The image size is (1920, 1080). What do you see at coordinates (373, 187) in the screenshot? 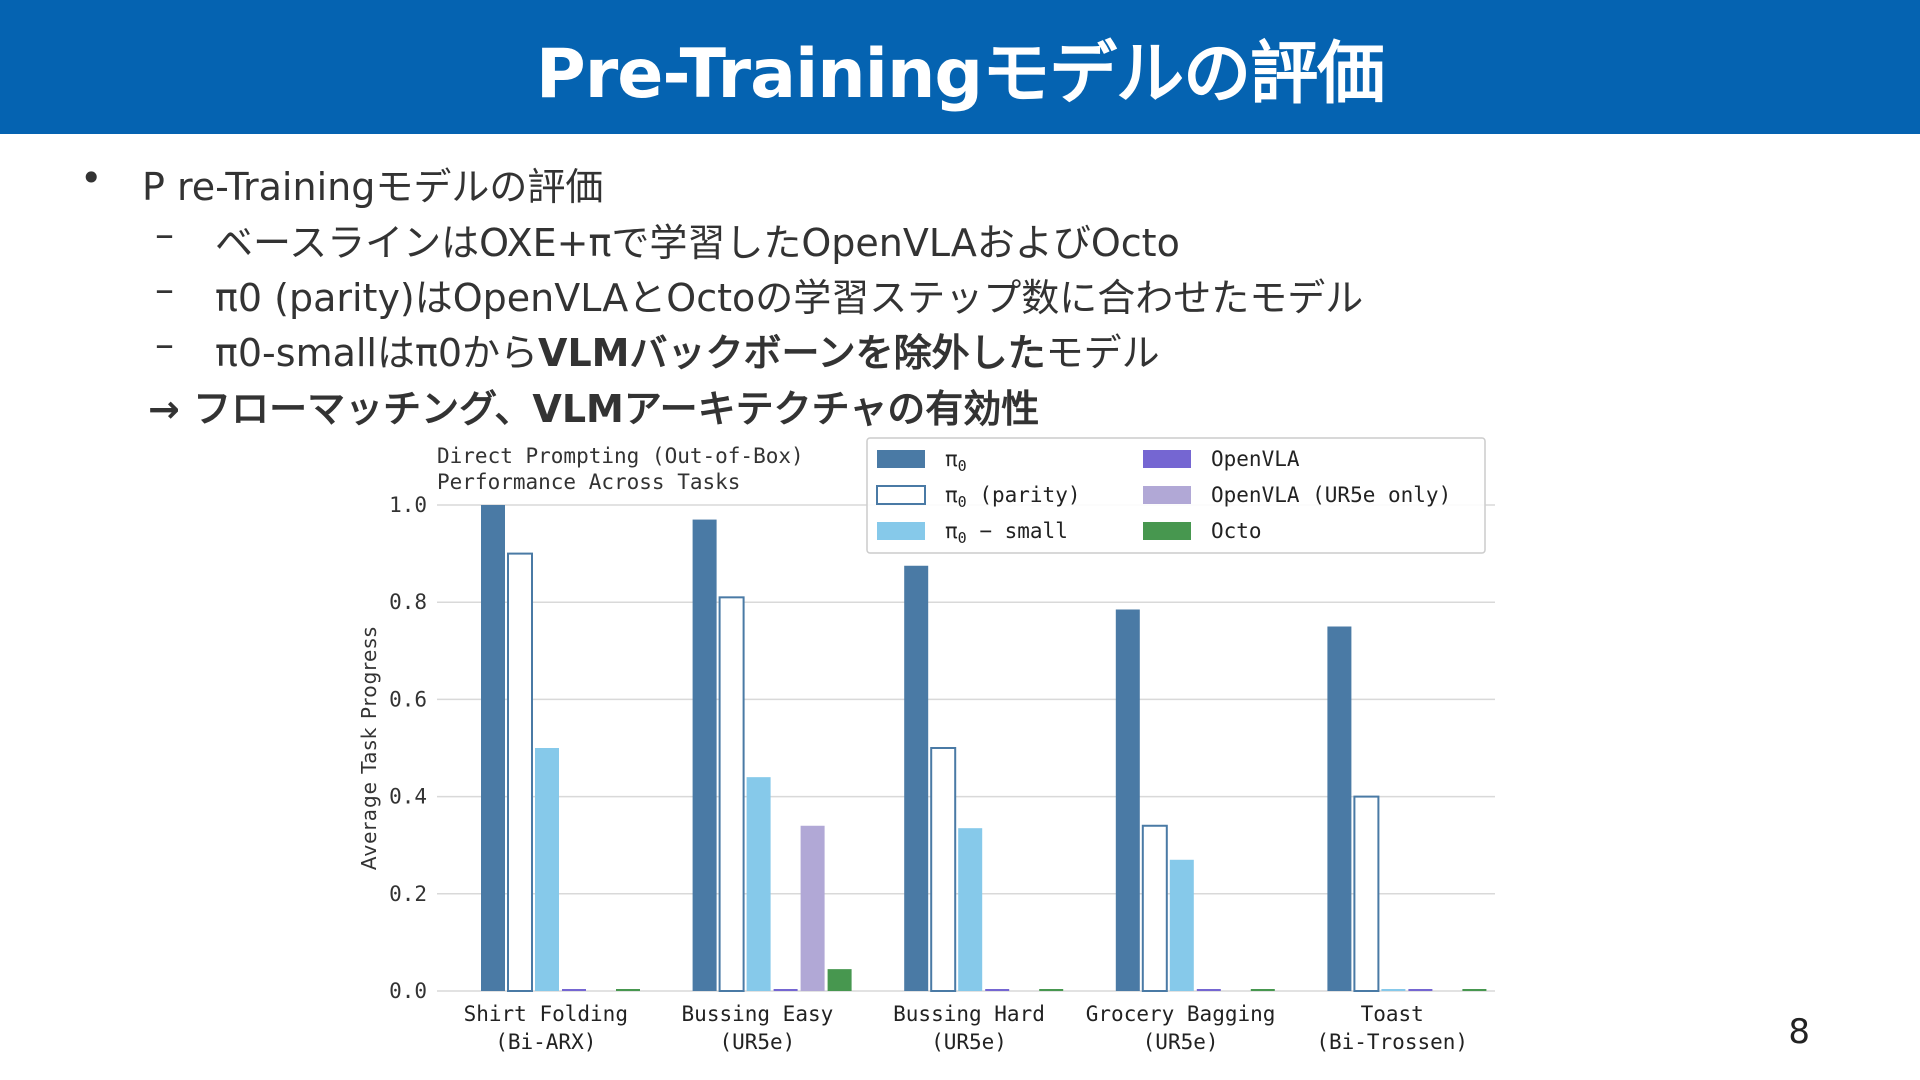
I see `bullet-main-text: P re-Trainingモデルの評価` at bounding box center [373, 187].